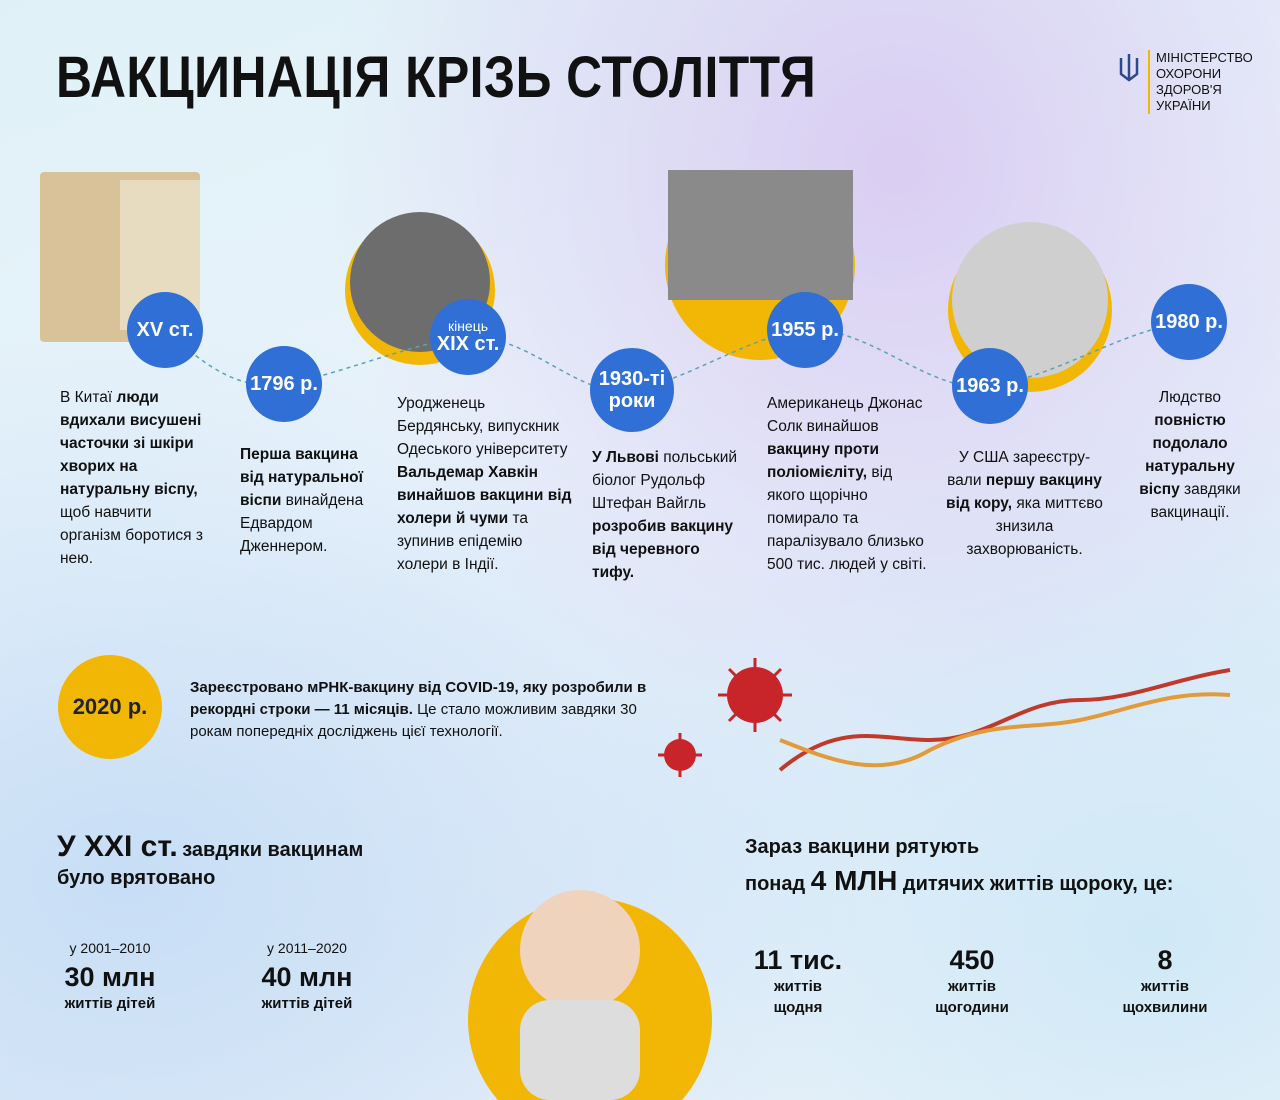 The width and height of the screenshot is (1280, 1100). What do you see at coordinates (665, 480) in the screenshot?
I see `text: польський біолог Рудольф Штефан Вайгль` at bounding box center [665, 480].